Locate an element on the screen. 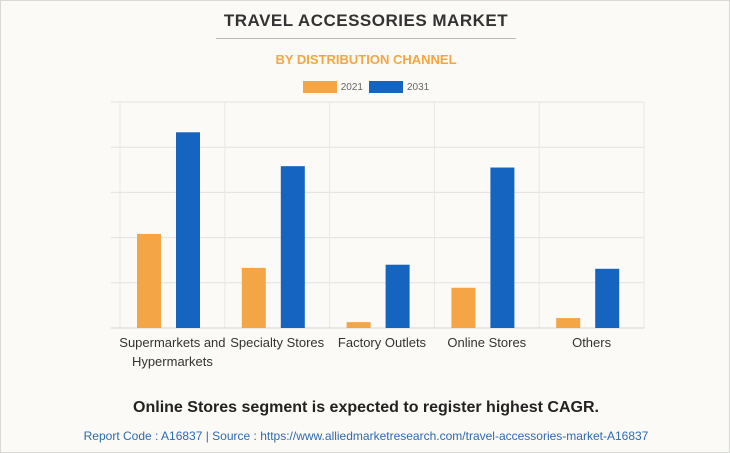  x-tick-label: Supermarkets and is located at coordinates (172, 342).